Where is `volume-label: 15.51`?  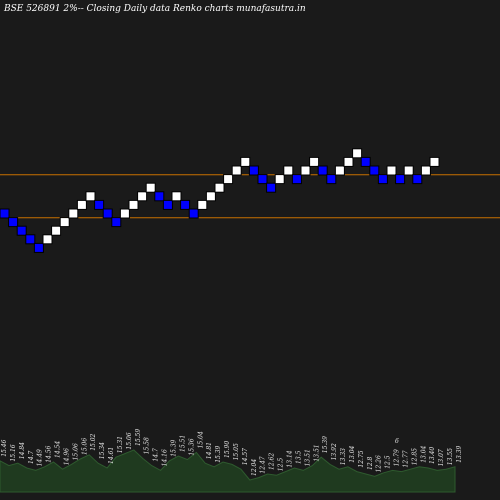
volume-label: 15.51 is located at coordinates (182, 443).